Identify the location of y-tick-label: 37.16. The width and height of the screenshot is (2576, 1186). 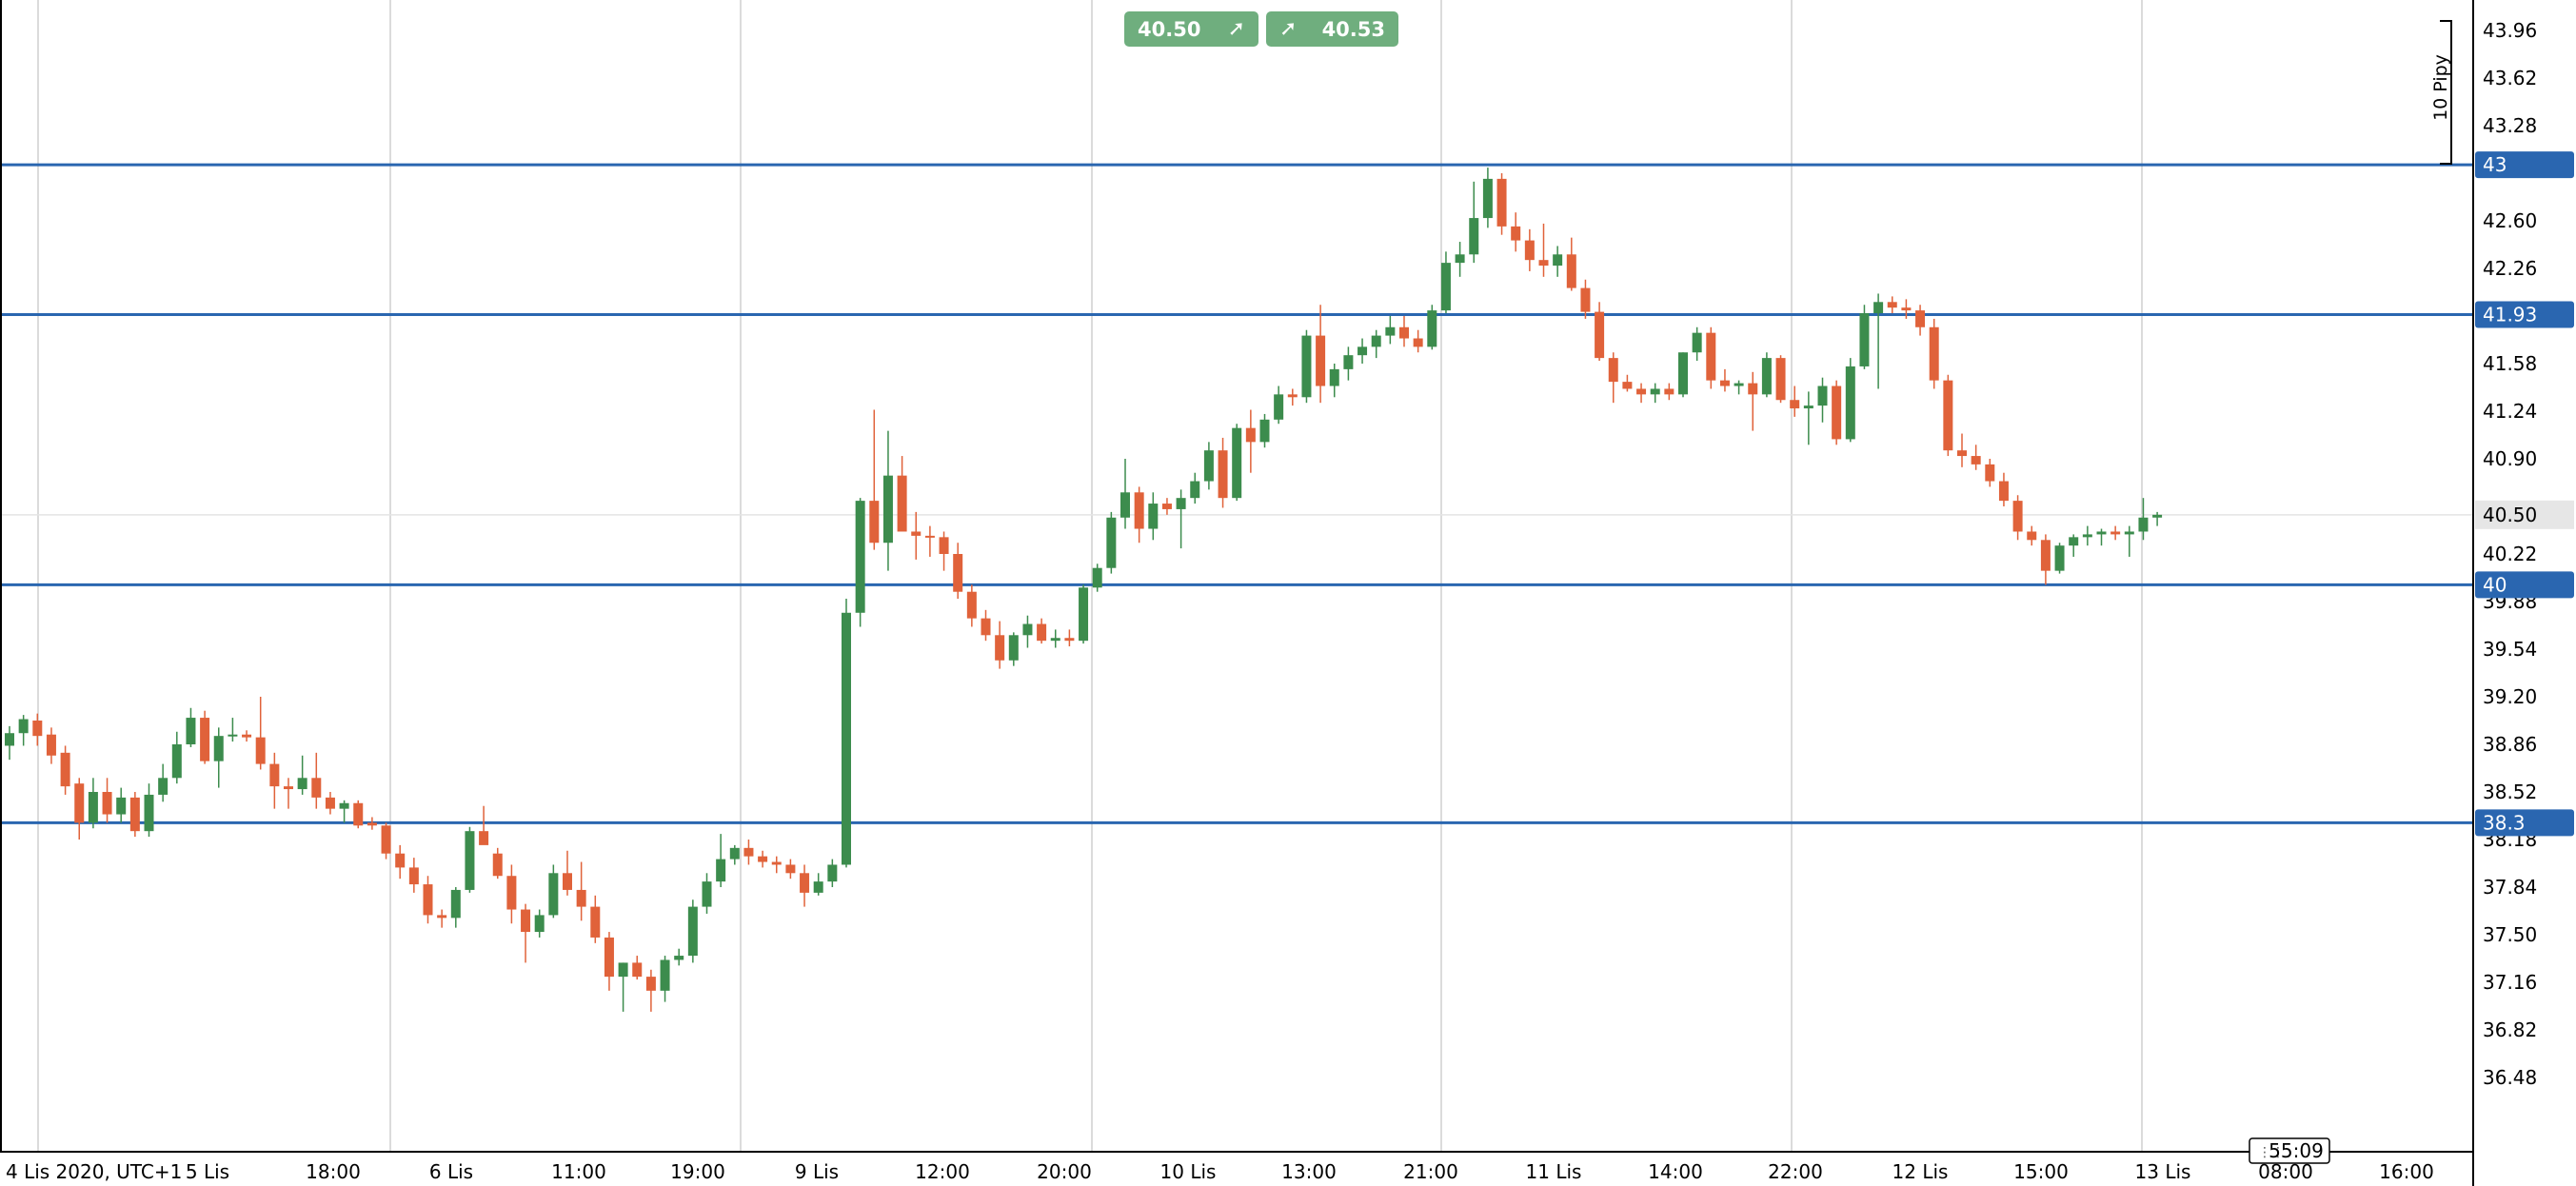
(2510, 982).